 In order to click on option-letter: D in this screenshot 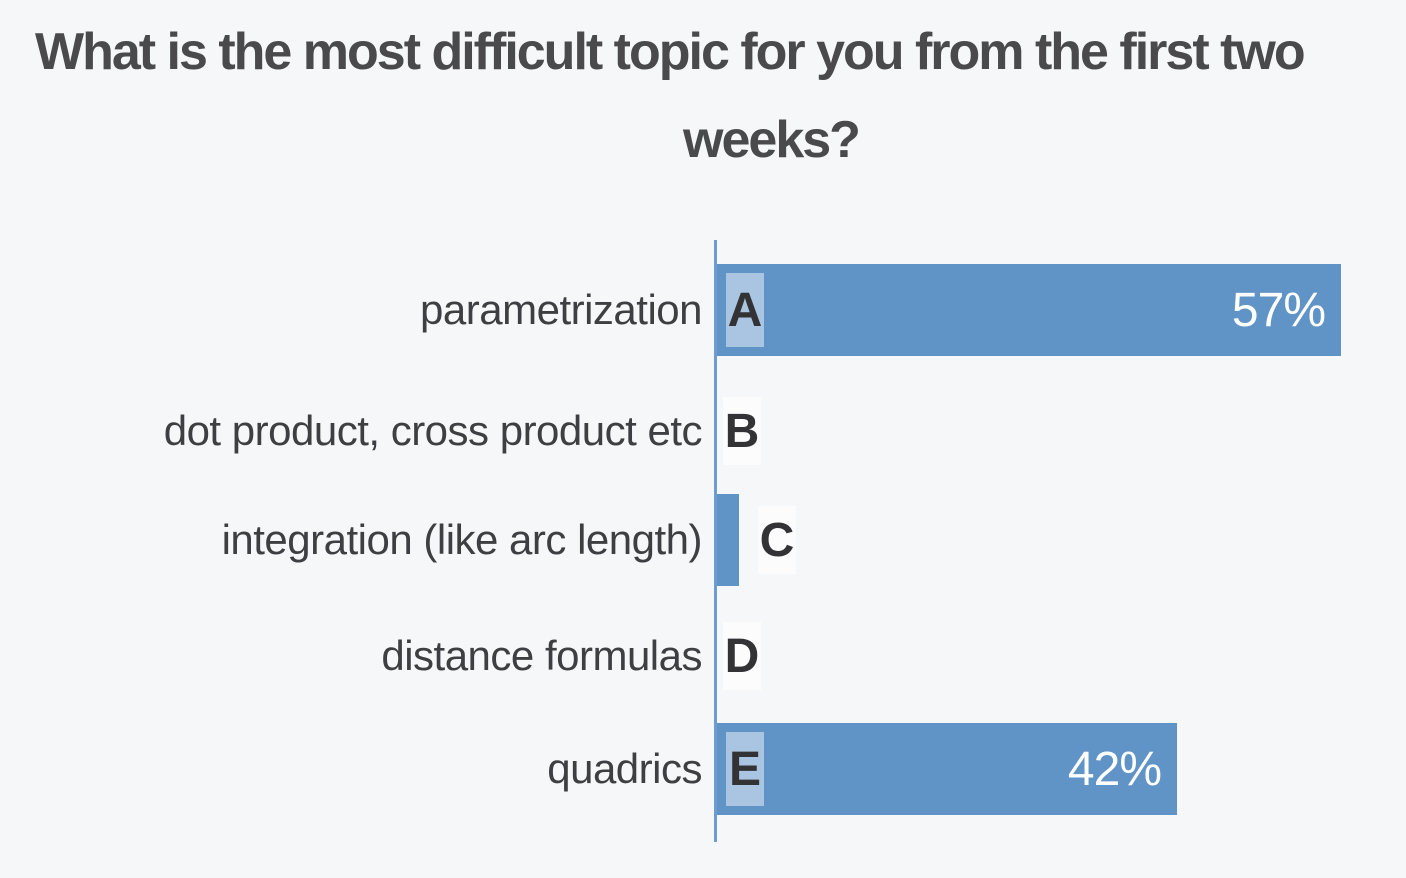, I will do `click(742, 656)`.